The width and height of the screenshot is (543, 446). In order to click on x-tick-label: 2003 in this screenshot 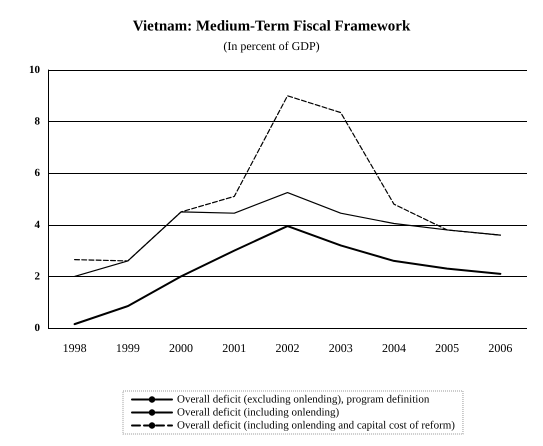, I will do `click(340, 348)`.